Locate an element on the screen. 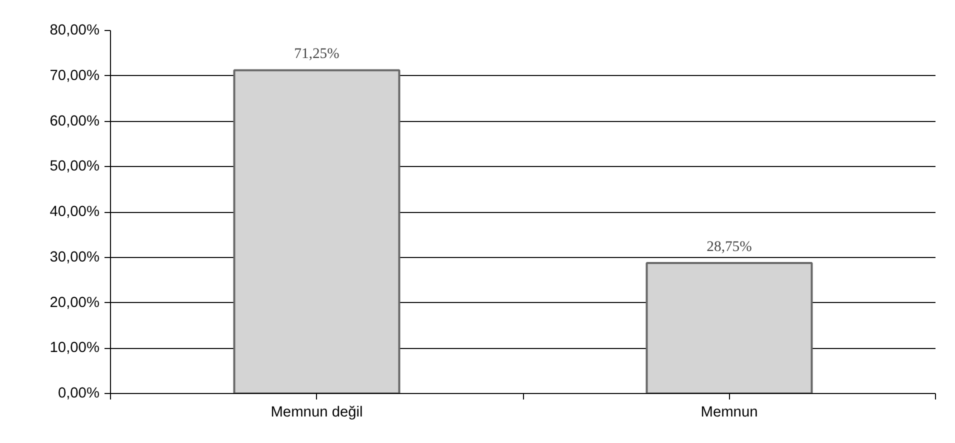 This screenshot has width=955, height=443. y-tick-label: 60,00% is located at coordinates (75, 121).